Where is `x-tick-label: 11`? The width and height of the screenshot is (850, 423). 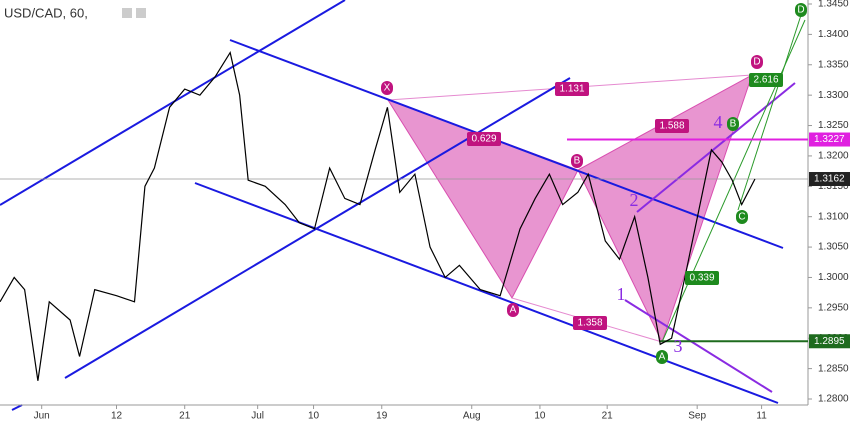 x-tick-label: 11 is located at coordinates (761, 416).